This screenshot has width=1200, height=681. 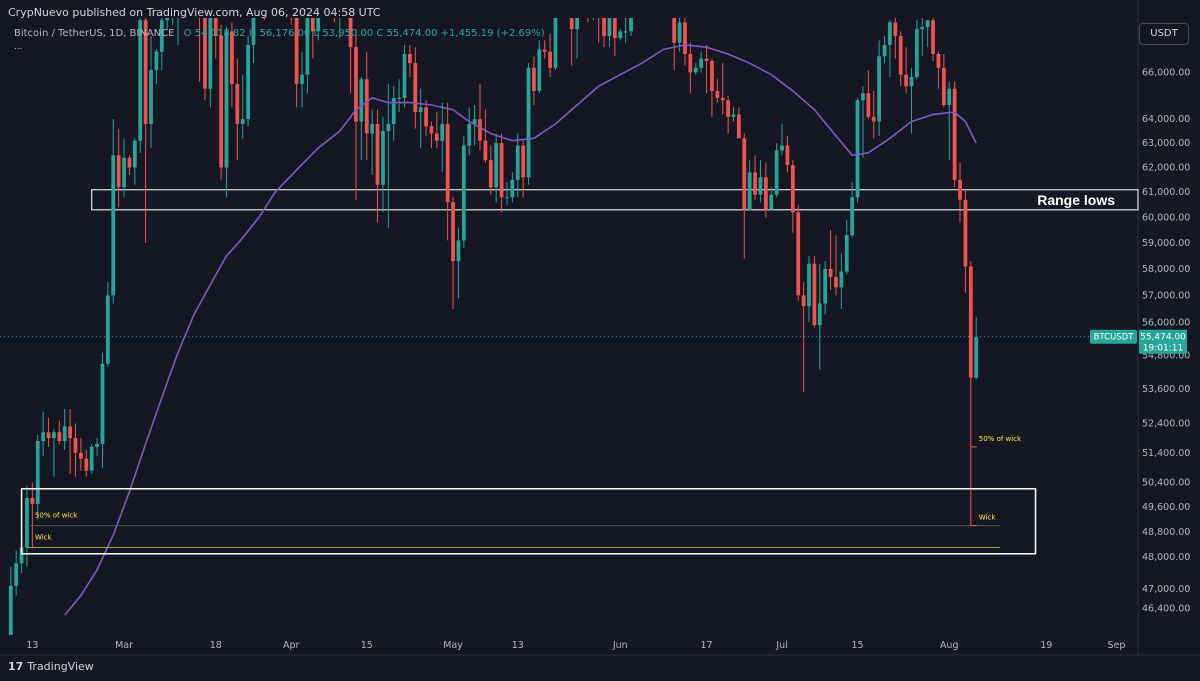 What do you see at coordinates (706, 645) in the screenshot?
I see `x-tick-label: 17` at bounding box center [706, 645].